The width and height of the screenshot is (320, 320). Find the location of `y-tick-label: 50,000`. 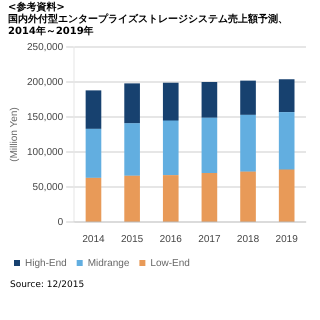

y-tick-label: 50,000 is located at coordinates (48, 187).